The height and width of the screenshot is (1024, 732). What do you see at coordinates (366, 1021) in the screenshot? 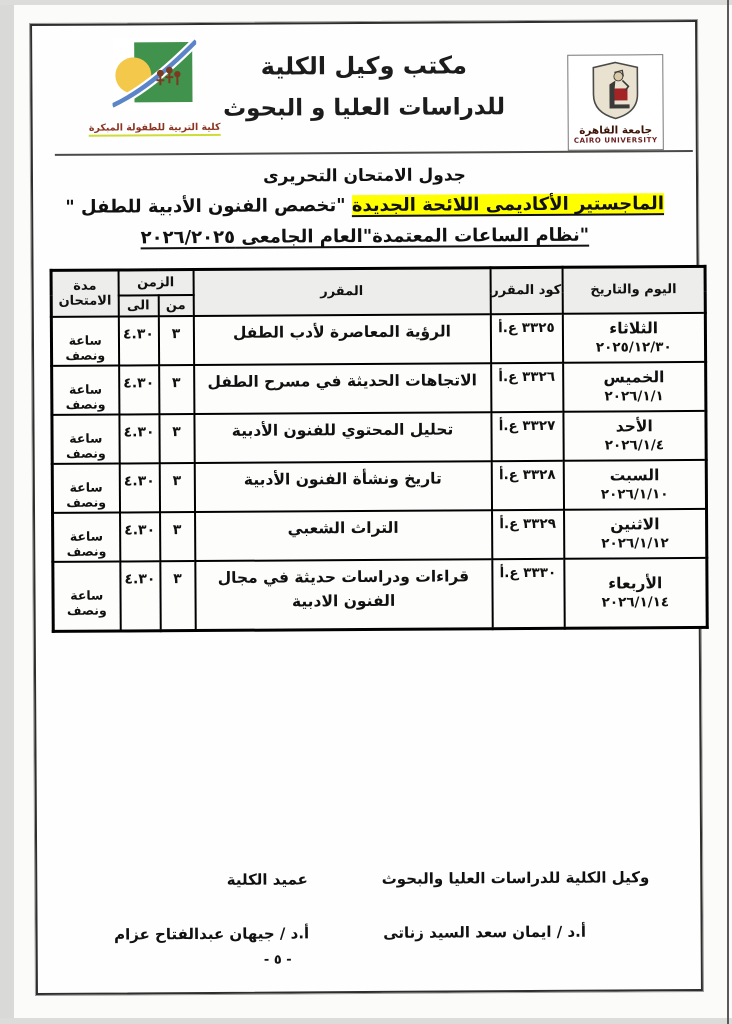
I see `scan-edge-bottom` at bounding box center [366, 1021].